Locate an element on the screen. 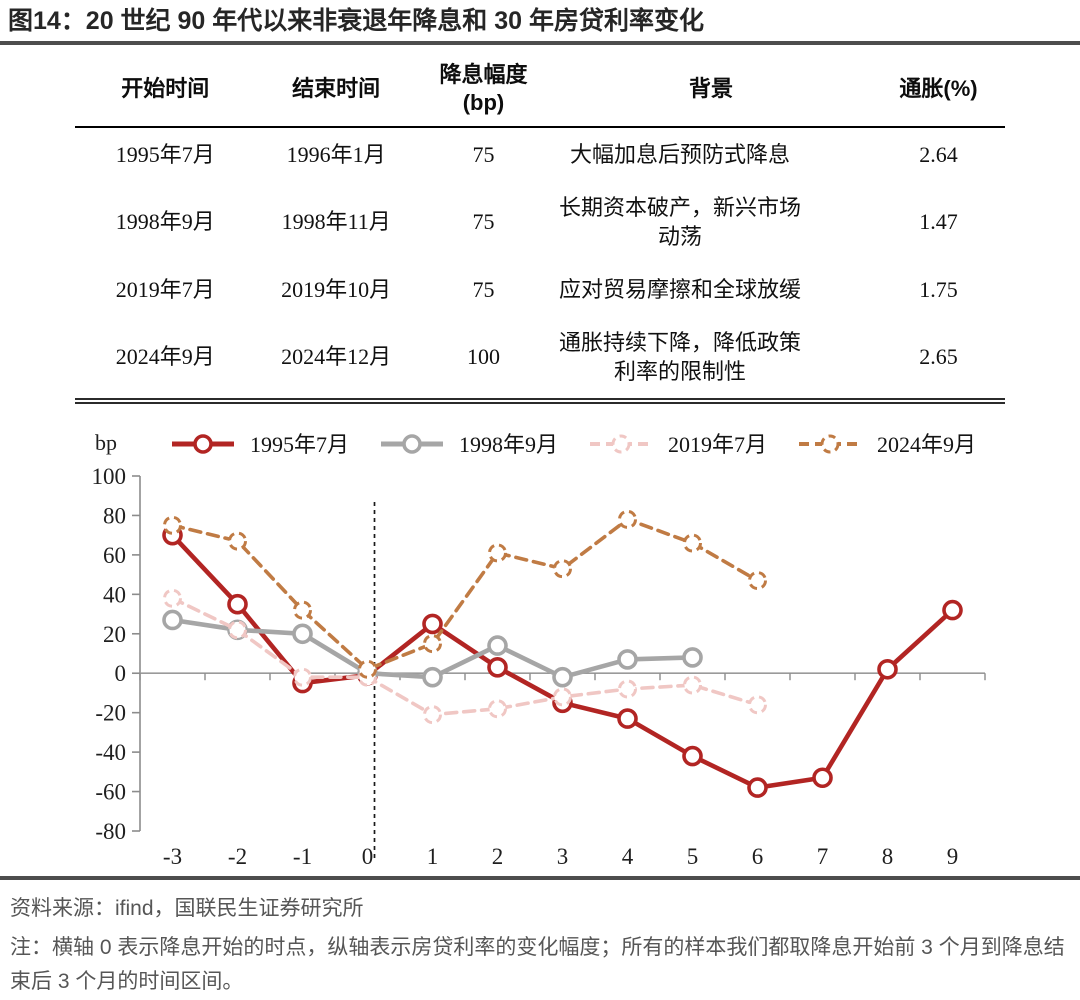  cell-start: 2024年9月 is located at coordinates (165, 359).